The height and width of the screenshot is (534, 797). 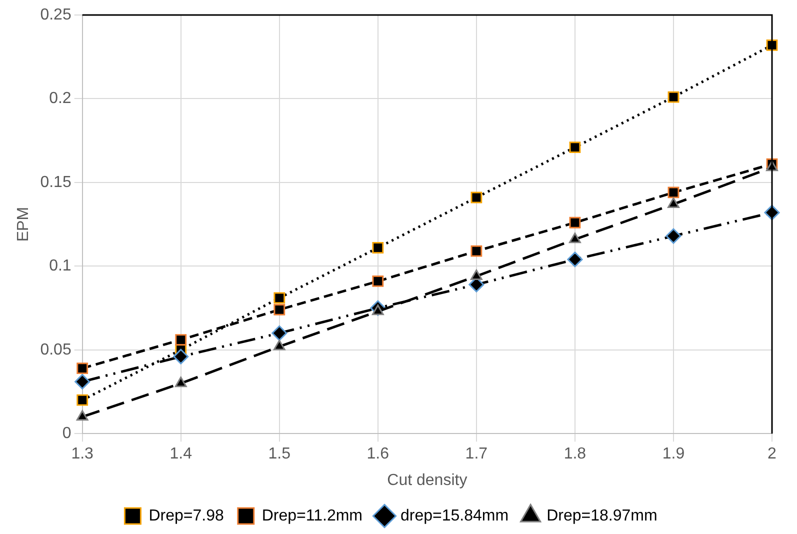 I want to click on y-tick-label: 0.2, so click(x=60, y=99).